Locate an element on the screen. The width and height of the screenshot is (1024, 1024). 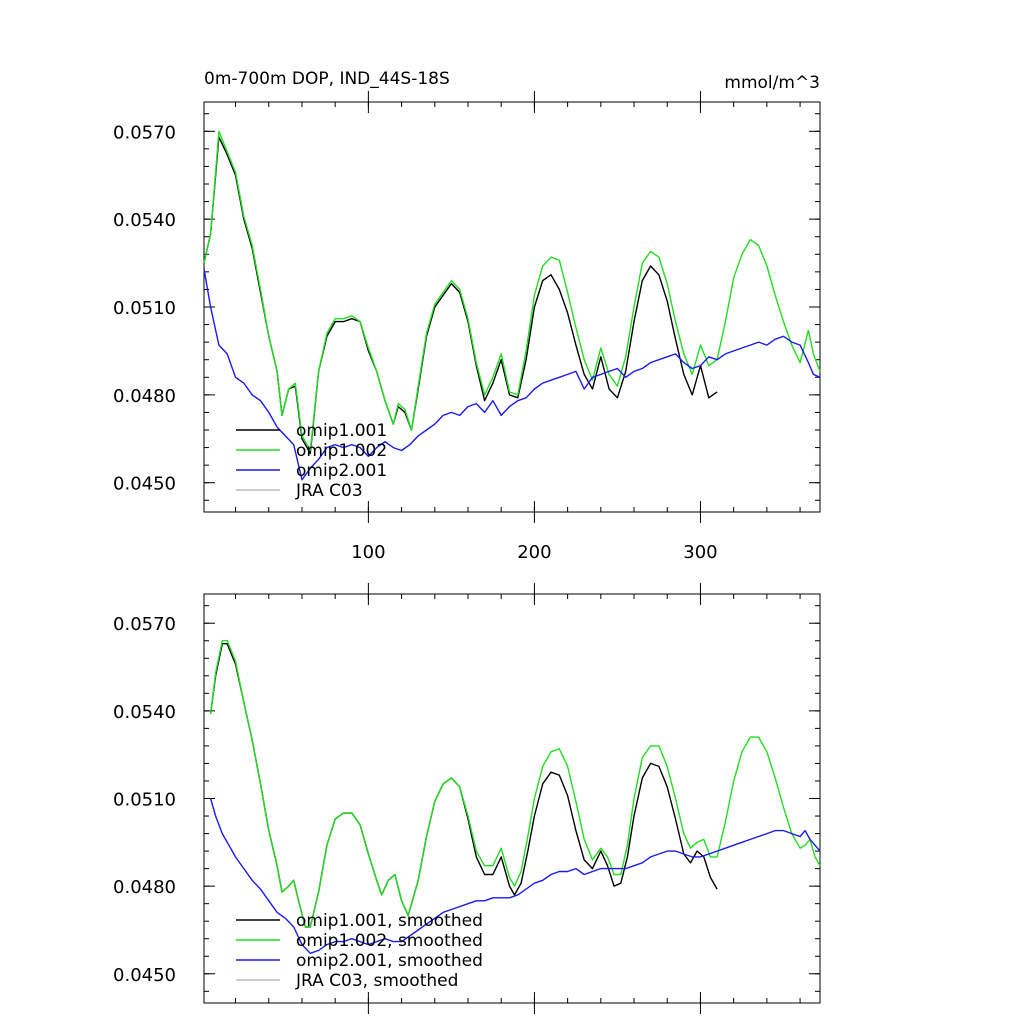
legend-label: omip1.001 is located at coordinates (341, 431).